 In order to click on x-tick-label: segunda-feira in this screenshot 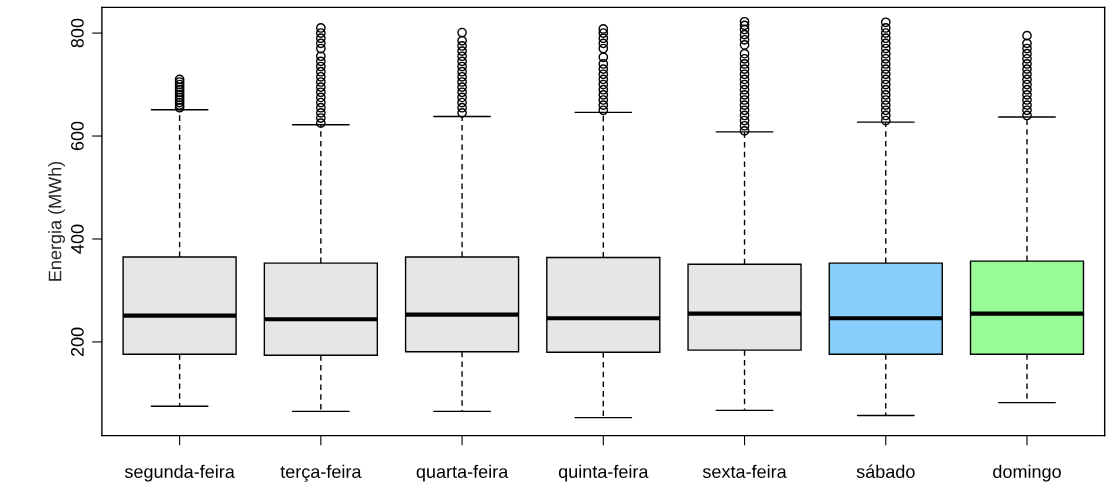, I will do `click(179, 473)`.